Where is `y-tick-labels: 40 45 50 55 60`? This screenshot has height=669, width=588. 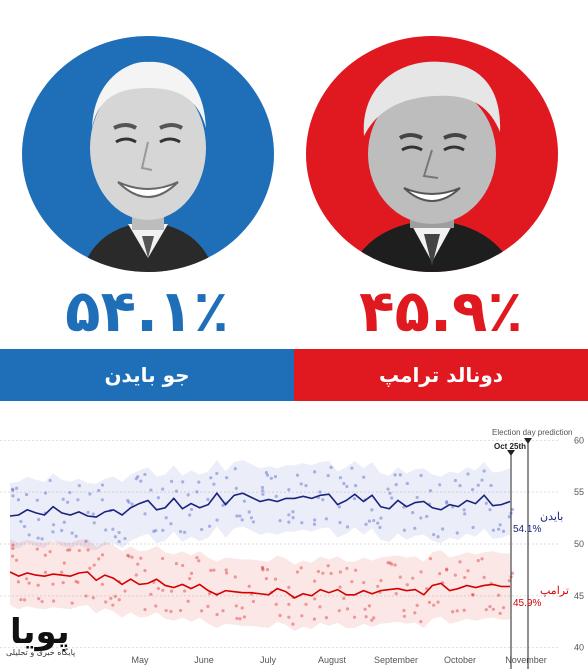
y-tick-labels: 40 45 50 55 60 is located at coordinates (579, 543).